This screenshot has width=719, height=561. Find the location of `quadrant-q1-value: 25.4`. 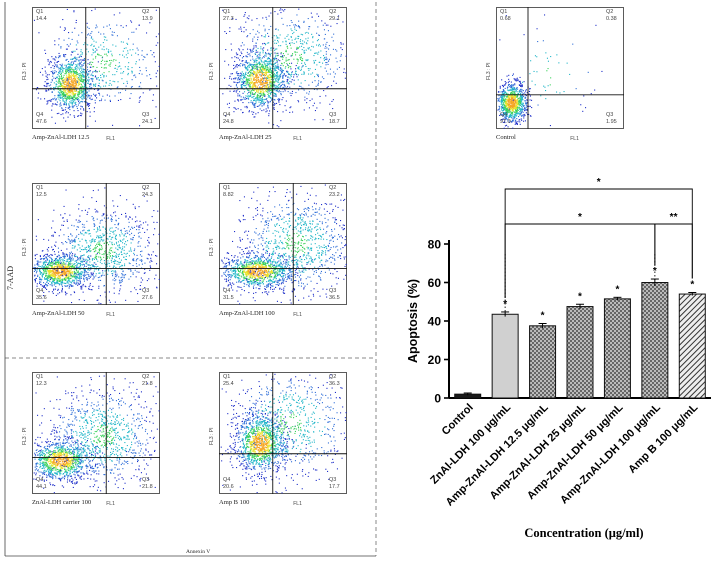

quadrant-q1-value: 25.4 is located at coordinates (228, 384).